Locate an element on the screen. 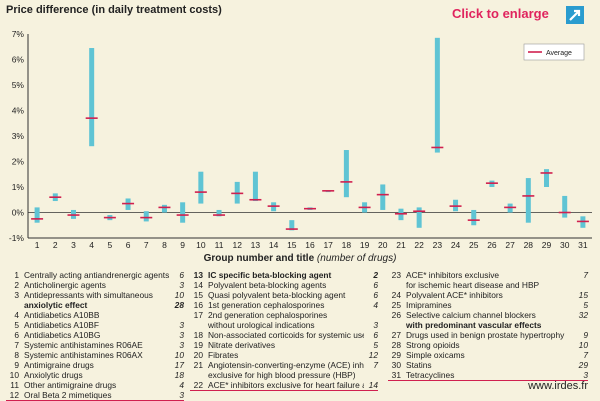 The width and height of the screenshot is (600, 401). group-legend-row: exclusive for high blood pressure (HBP) is located at coordinates (284, 375).